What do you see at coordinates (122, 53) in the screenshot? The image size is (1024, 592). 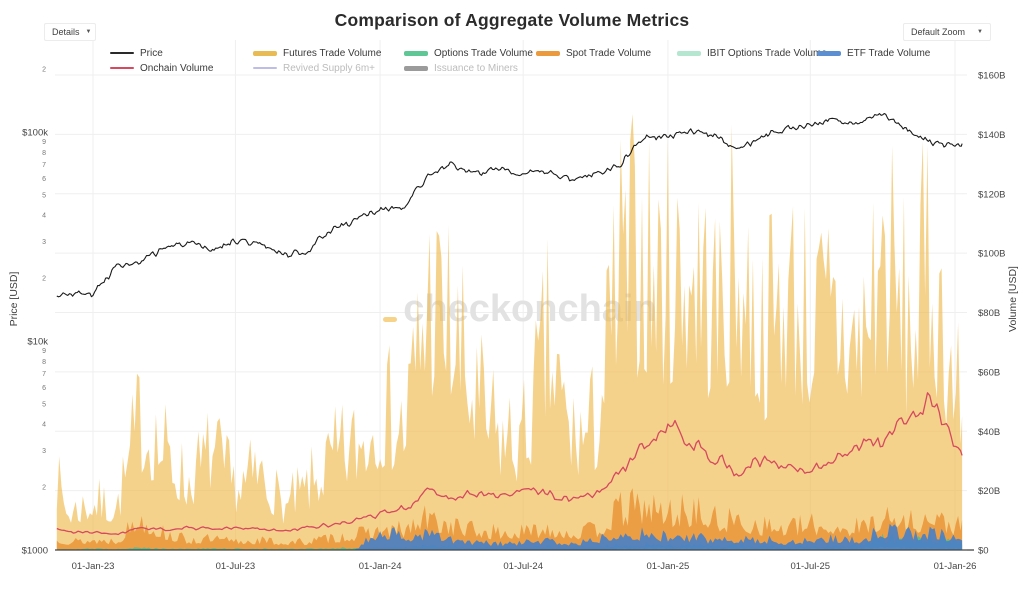 I see `price-swatch-icon` at bounding box center [122, 53].